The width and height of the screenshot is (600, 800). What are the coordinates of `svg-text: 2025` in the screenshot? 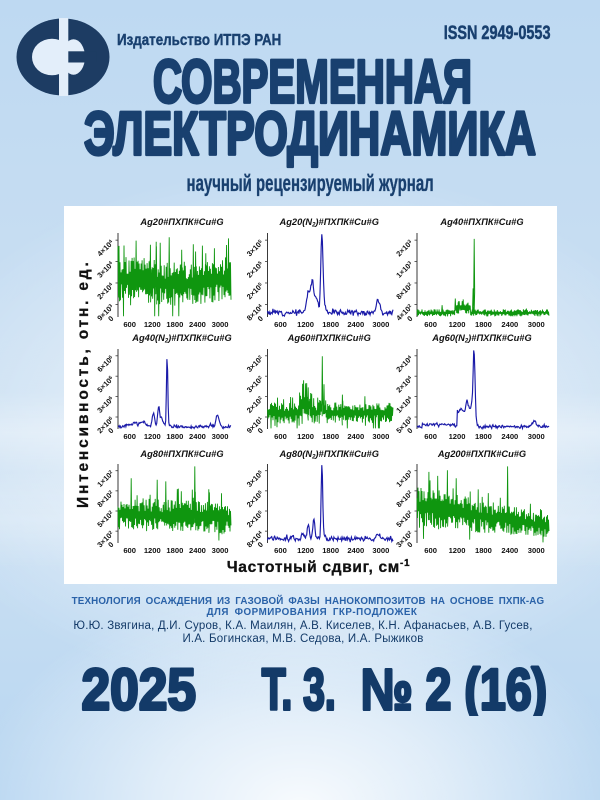 It's located at (139, 690).